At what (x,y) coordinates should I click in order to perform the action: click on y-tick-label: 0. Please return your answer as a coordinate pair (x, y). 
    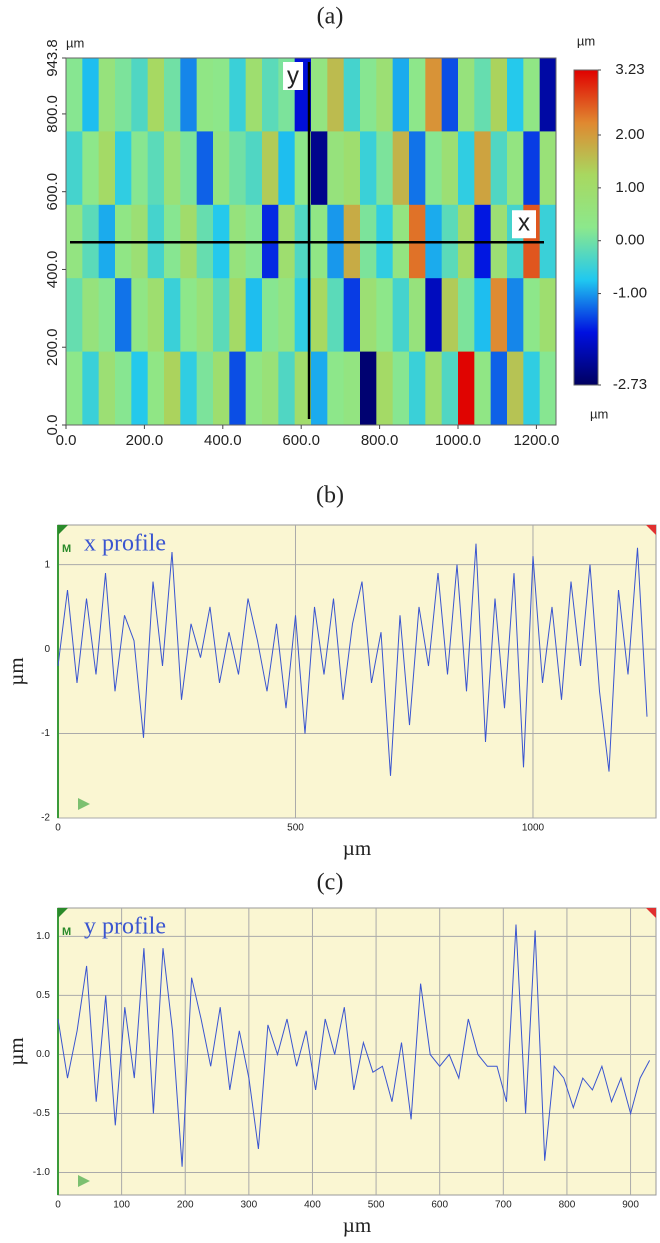
    Looking at the image, I should click on (47, 649).